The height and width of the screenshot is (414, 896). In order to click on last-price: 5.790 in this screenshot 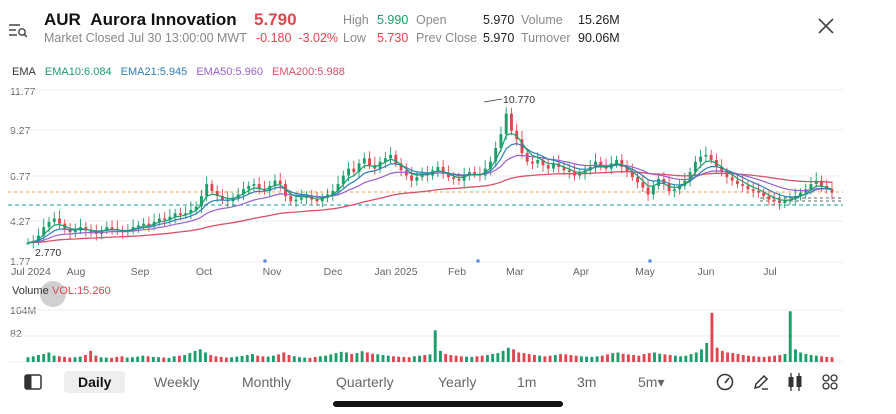, I will do `click(275, 19)`.